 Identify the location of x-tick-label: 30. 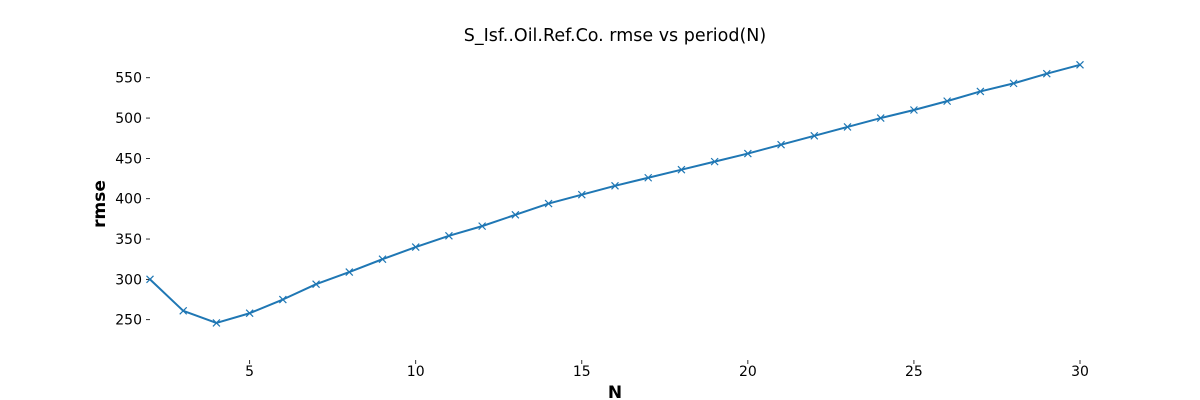
(1080, 372).